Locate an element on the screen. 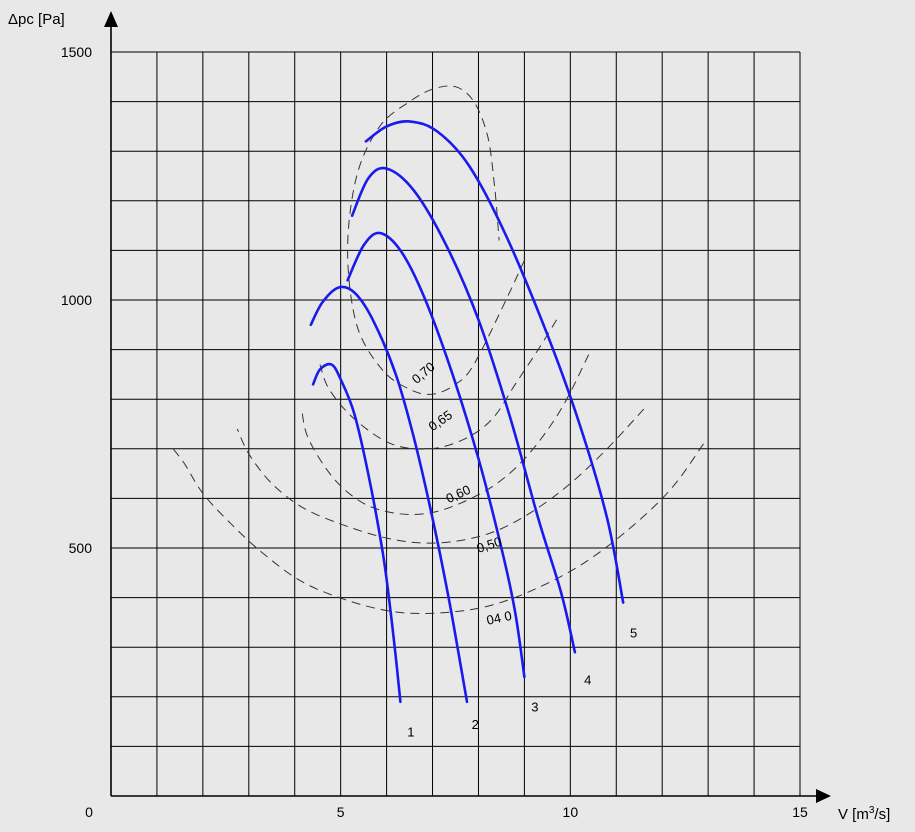 This screenshot has height=832, width=915. fan-curve-label: 5 is located at coordinates (633, 632).